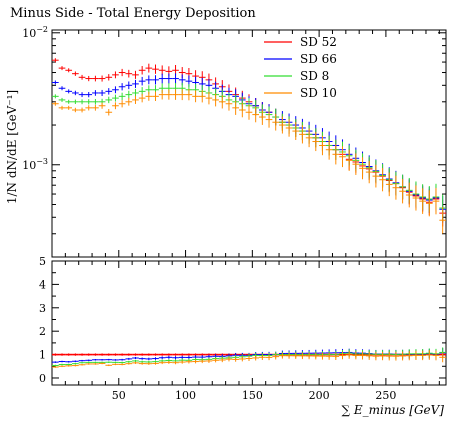 The height and width of the screenshot is (426, 461). What do you see at coordinates (42, 355) in the screenshot?
I see `ratio-y-tick-label: 1` at bounding box center [42, 355].